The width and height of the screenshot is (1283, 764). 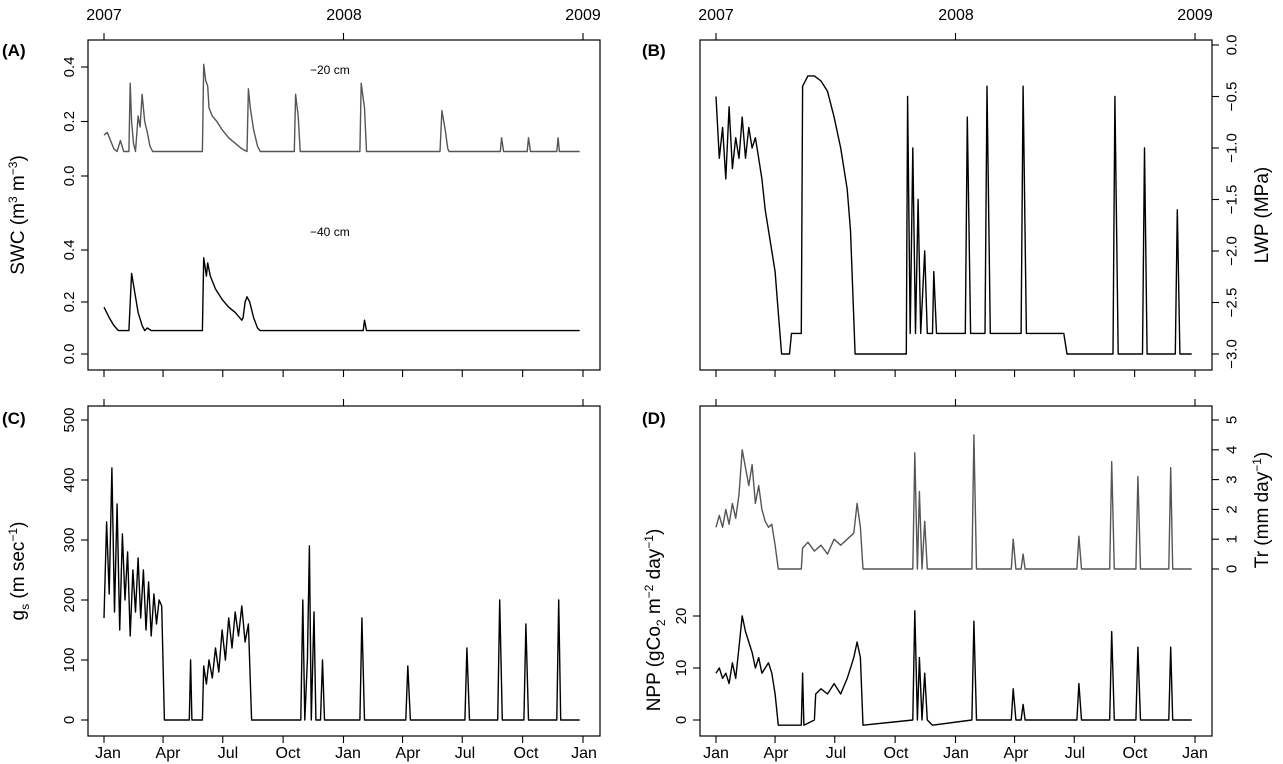 What do you see at coordinates (69, 659) in the screenshot?
I see `y-axis-gs-tick-label: 100` at bounding box center [69, 659].